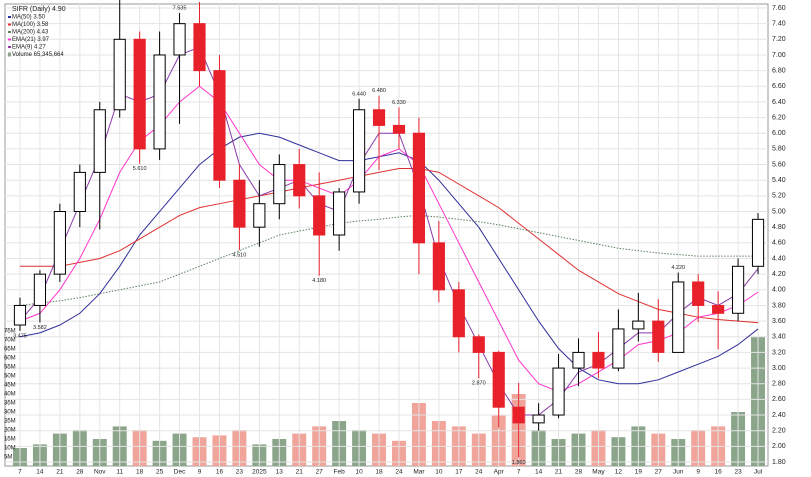  What do you see at coordinates (10, 386) in the screenshot?
I see `volume-tick-label: 45M` at bounding box center [10, 386].